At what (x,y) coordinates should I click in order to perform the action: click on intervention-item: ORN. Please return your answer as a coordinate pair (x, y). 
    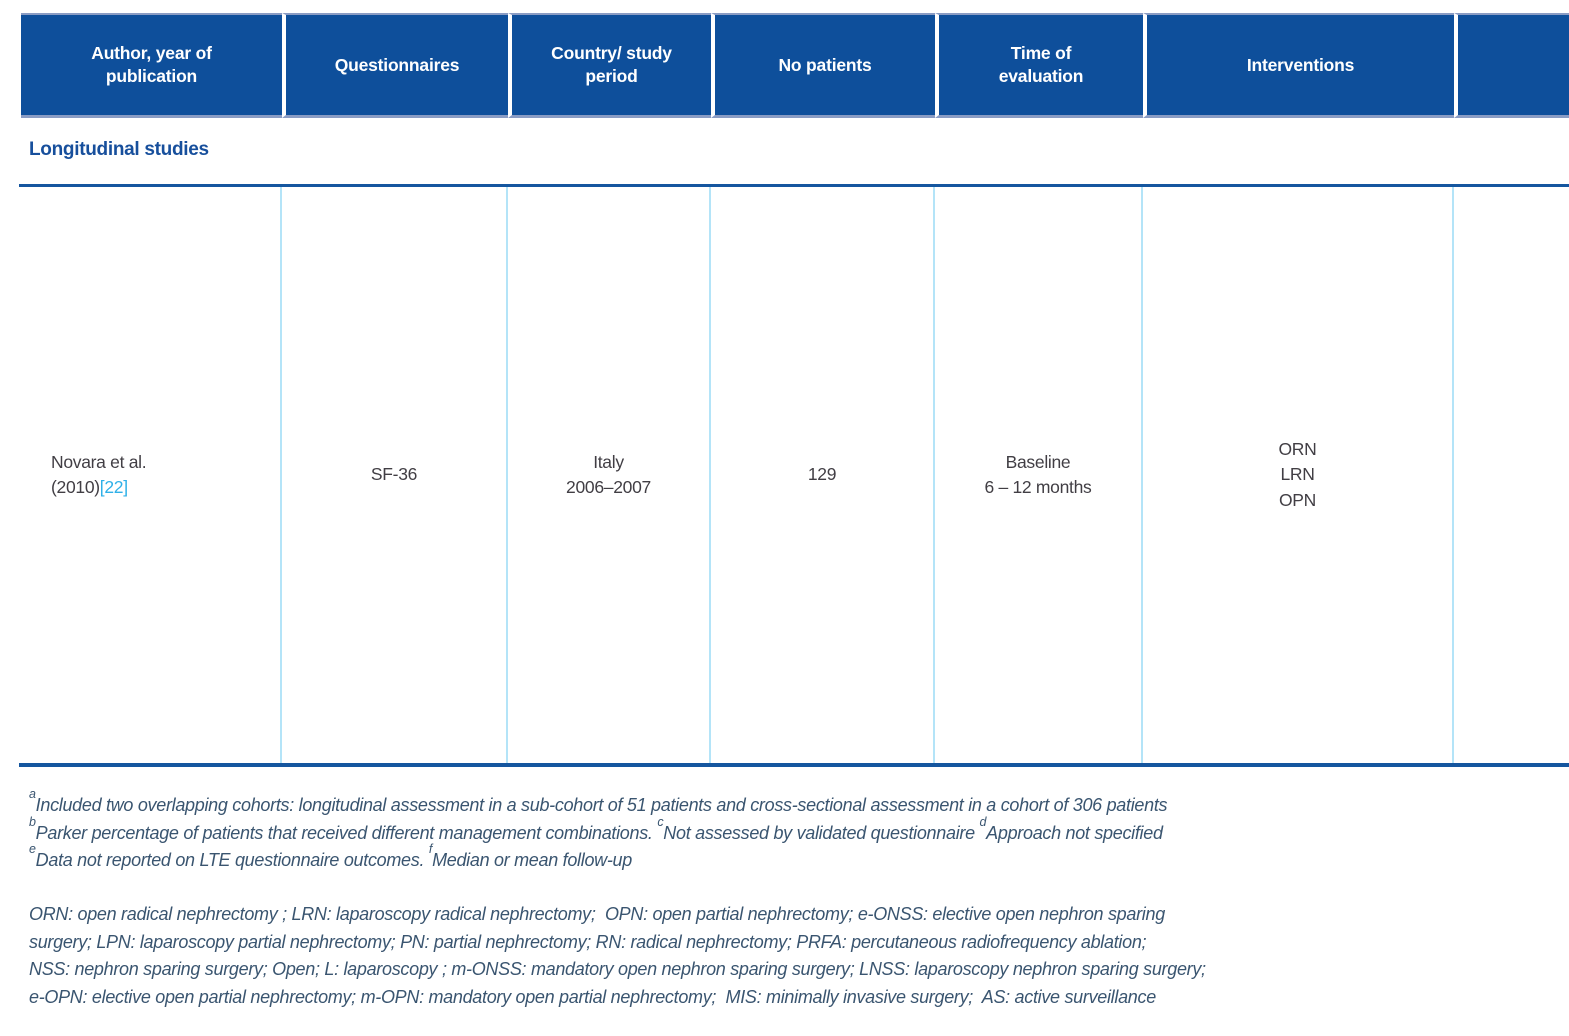
    Looking at the image, I should click on (1297, 448).